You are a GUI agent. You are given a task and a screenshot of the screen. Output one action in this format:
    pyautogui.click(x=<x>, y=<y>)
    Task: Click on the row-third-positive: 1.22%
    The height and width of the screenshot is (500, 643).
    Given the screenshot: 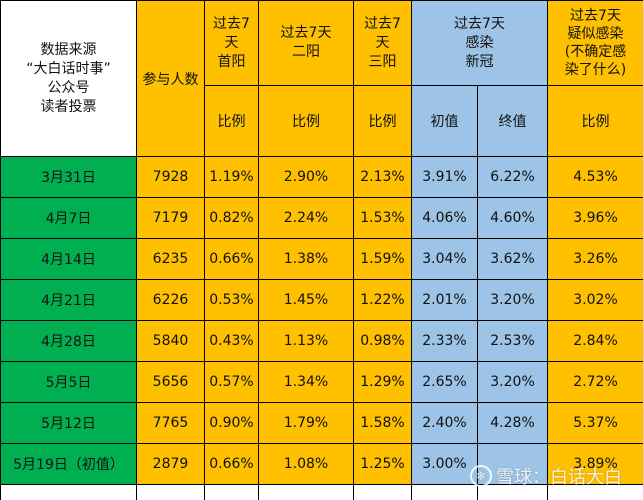 What is the action you would take?
    pyautogui.click(x=382, y=300)
    